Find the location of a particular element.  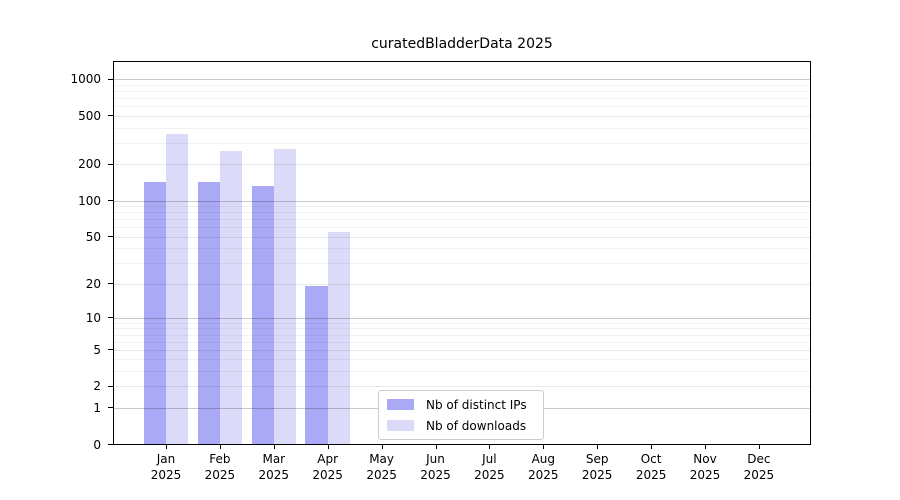

x-tick-sep is located at coordinates (598, 447).